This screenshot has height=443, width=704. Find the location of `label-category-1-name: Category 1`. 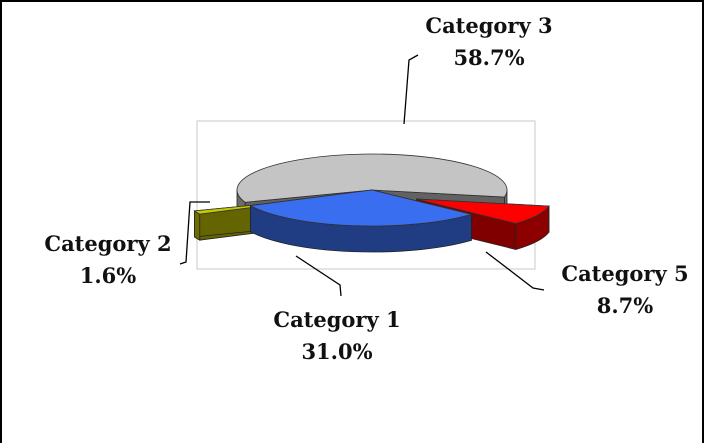

label-category-1-name: Category 1 is located at coordinates (337, 319).